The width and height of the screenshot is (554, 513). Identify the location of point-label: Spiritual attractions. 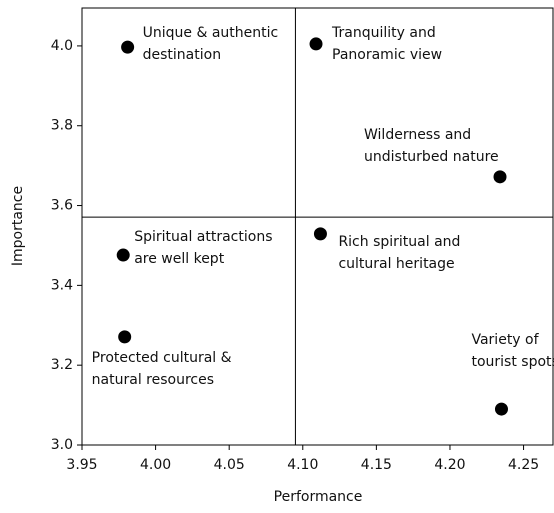
(203, 237).